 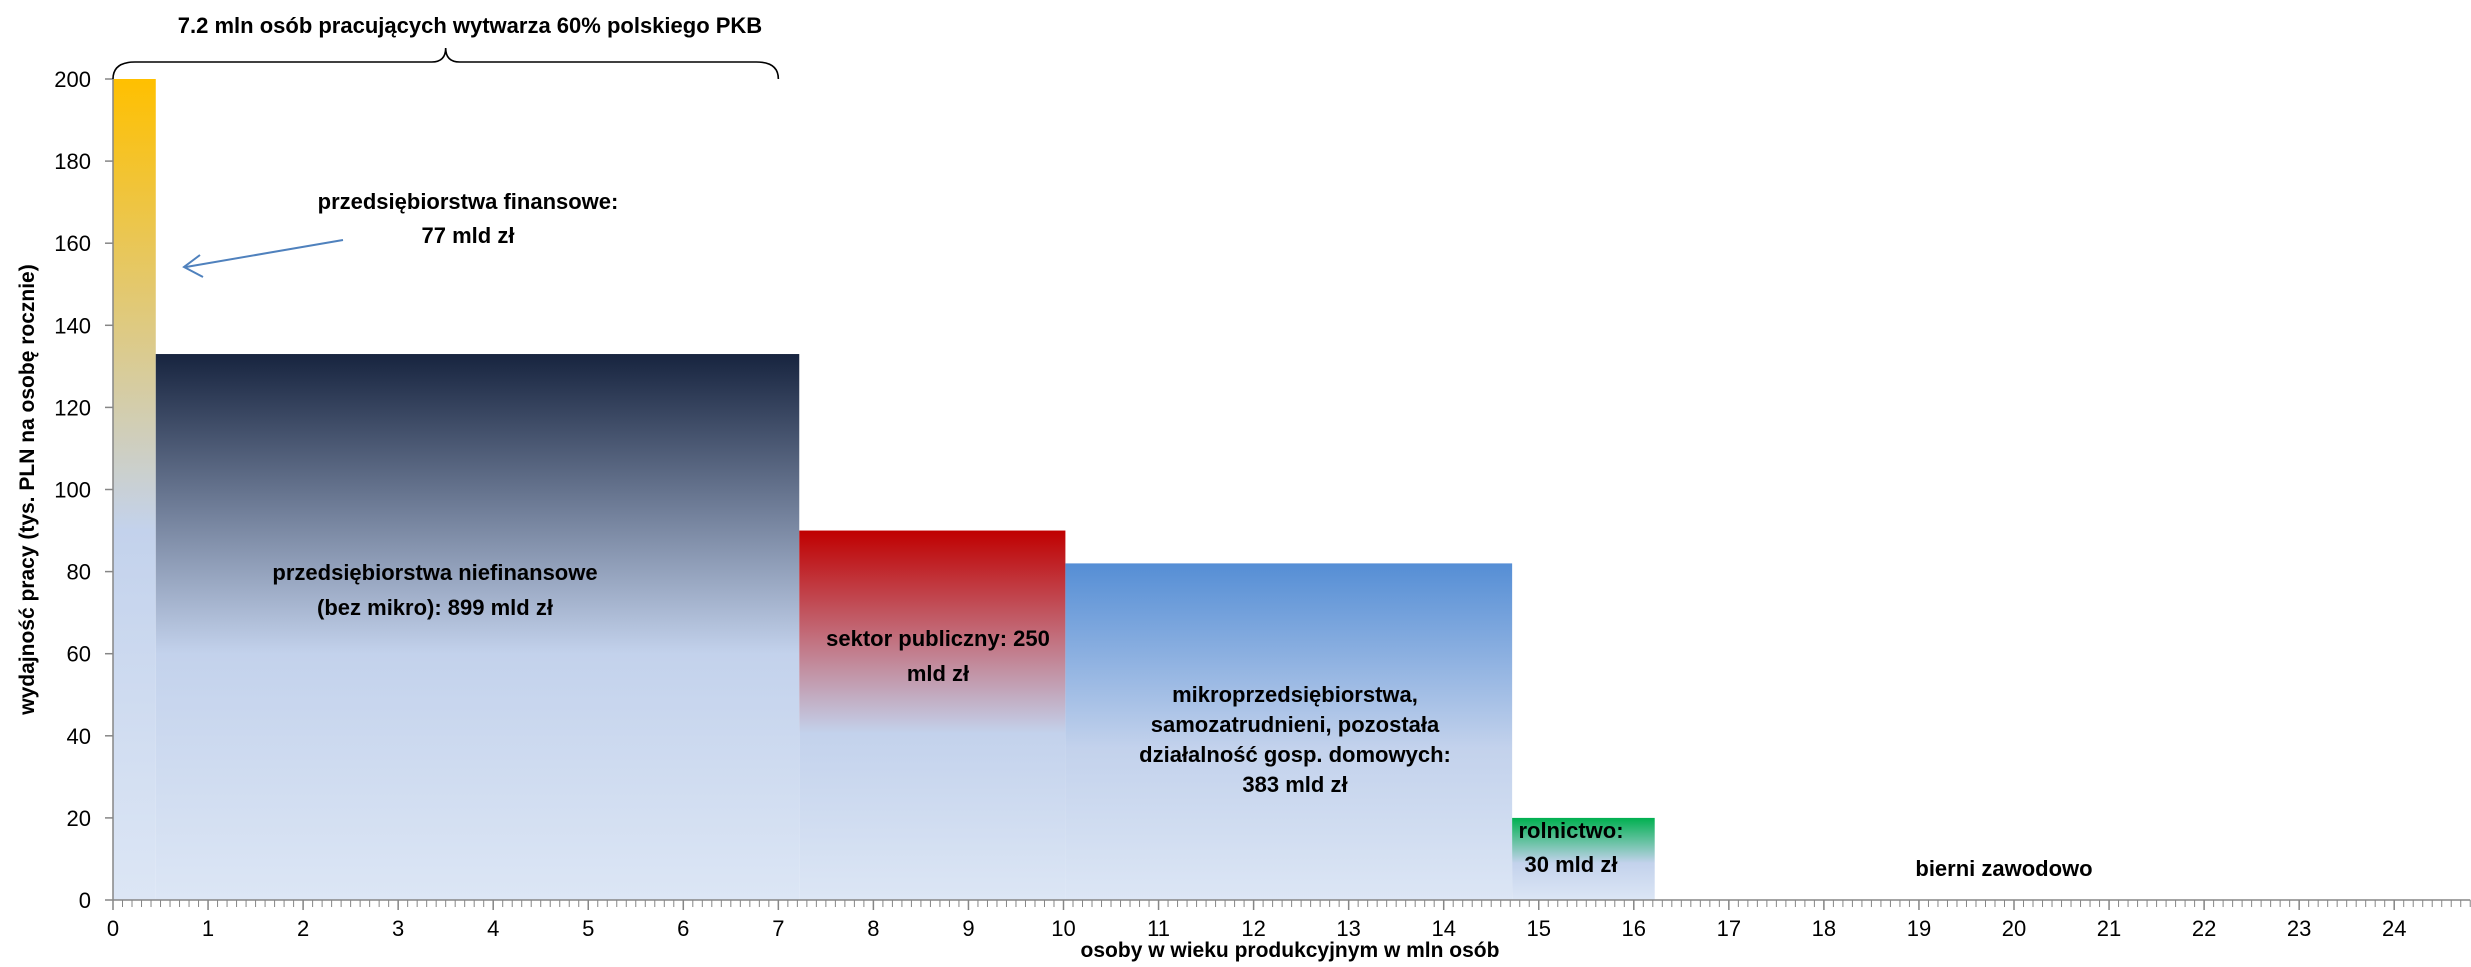 I want to click on x-tick-label: 22, so click(x=2204, y=928).